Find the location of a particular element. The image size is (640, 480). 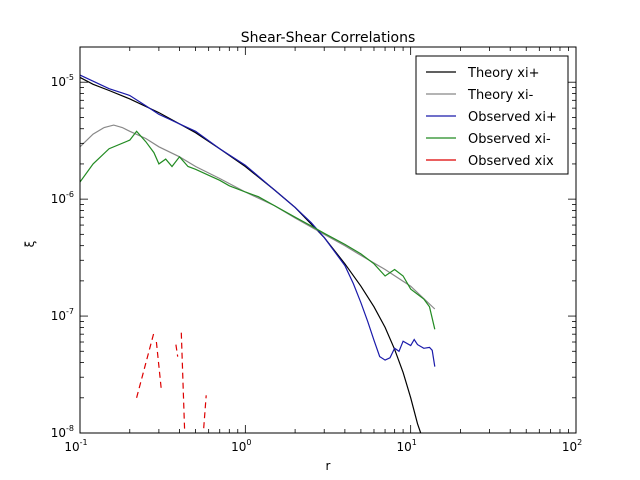

y-tick-label: 10⁻⁸ is located at coordinates (62, 432).